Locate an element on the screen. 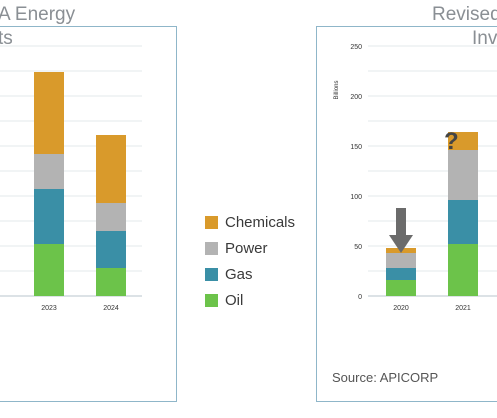 Image resolution: width=497 pixels, height=418 pixels. legend-swatch-gas is located at coordinates (211, 274).